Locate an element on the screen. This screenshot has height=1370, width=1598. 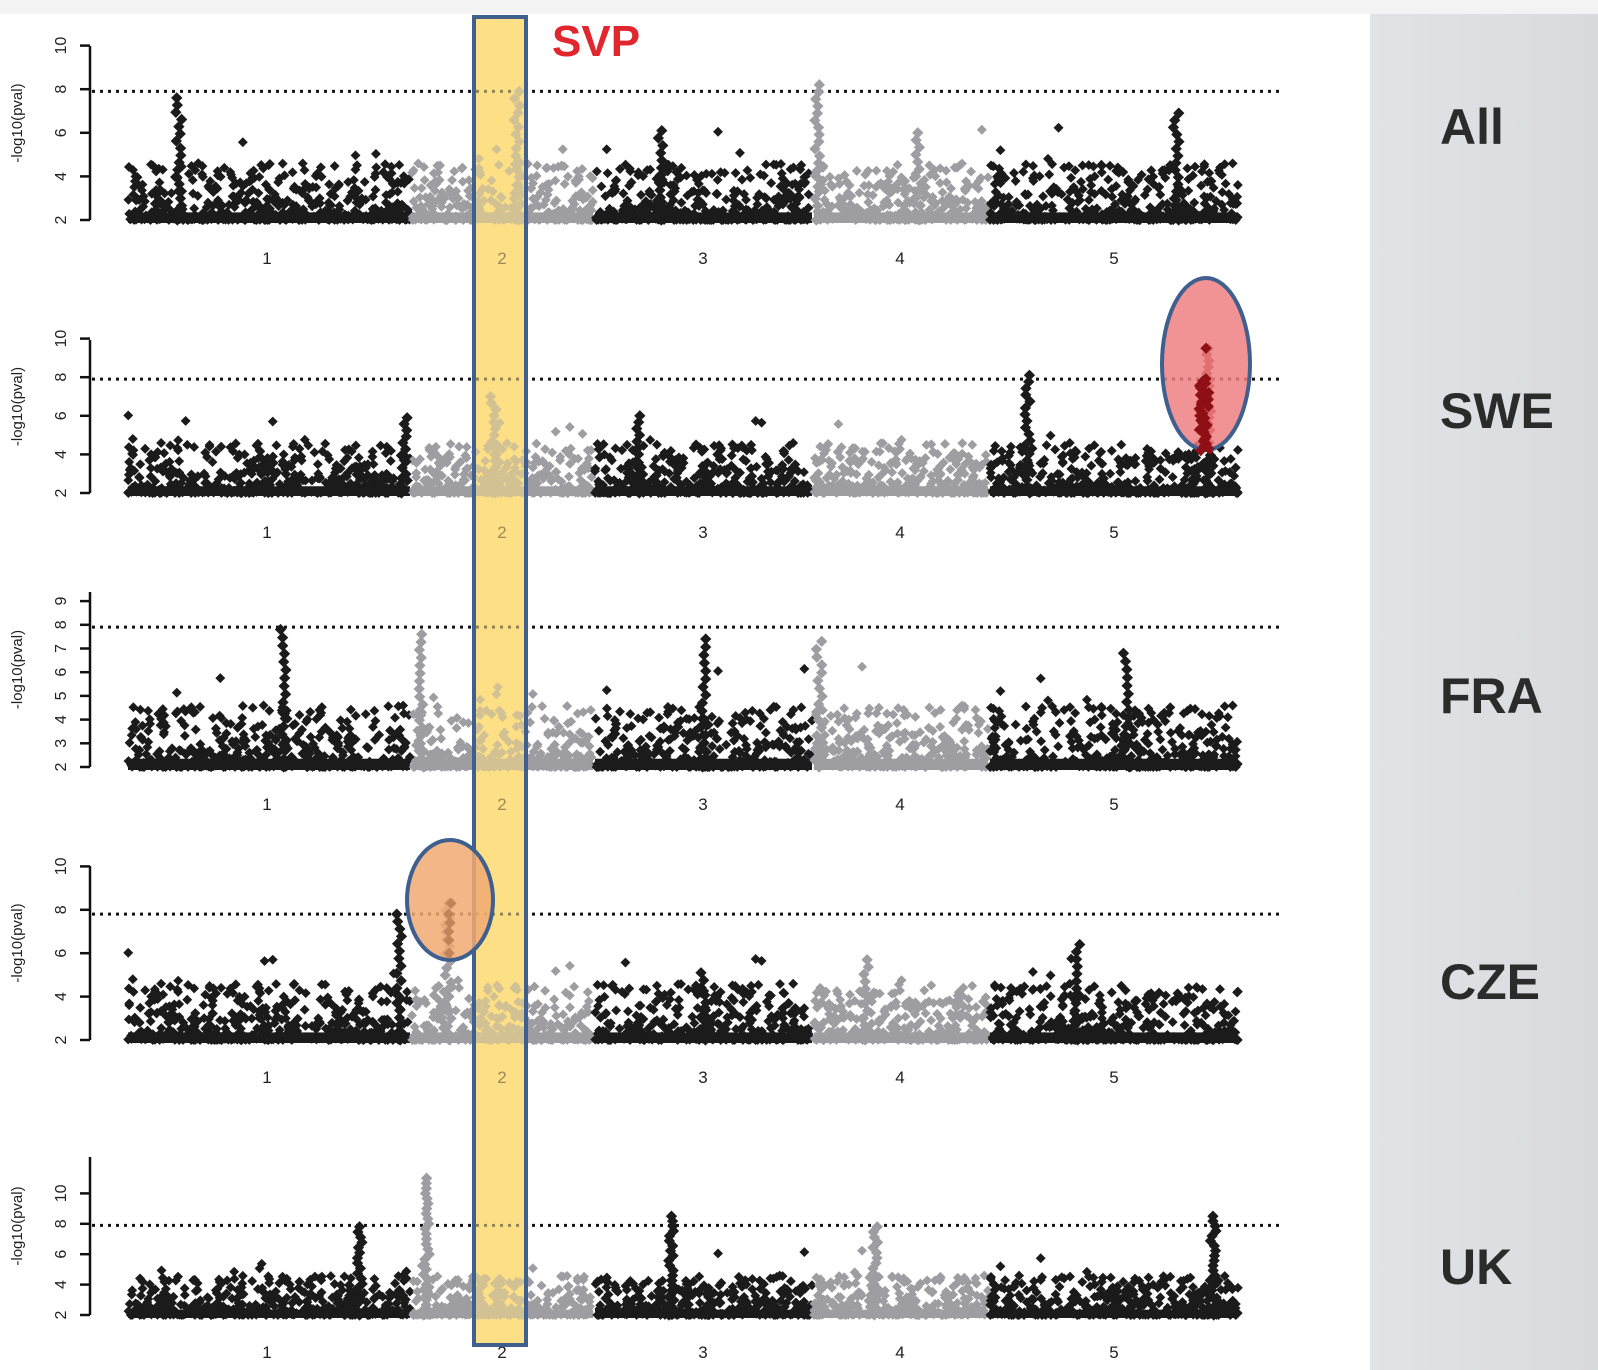
y-tick-label: 9 is located at coordinates (61, 601).